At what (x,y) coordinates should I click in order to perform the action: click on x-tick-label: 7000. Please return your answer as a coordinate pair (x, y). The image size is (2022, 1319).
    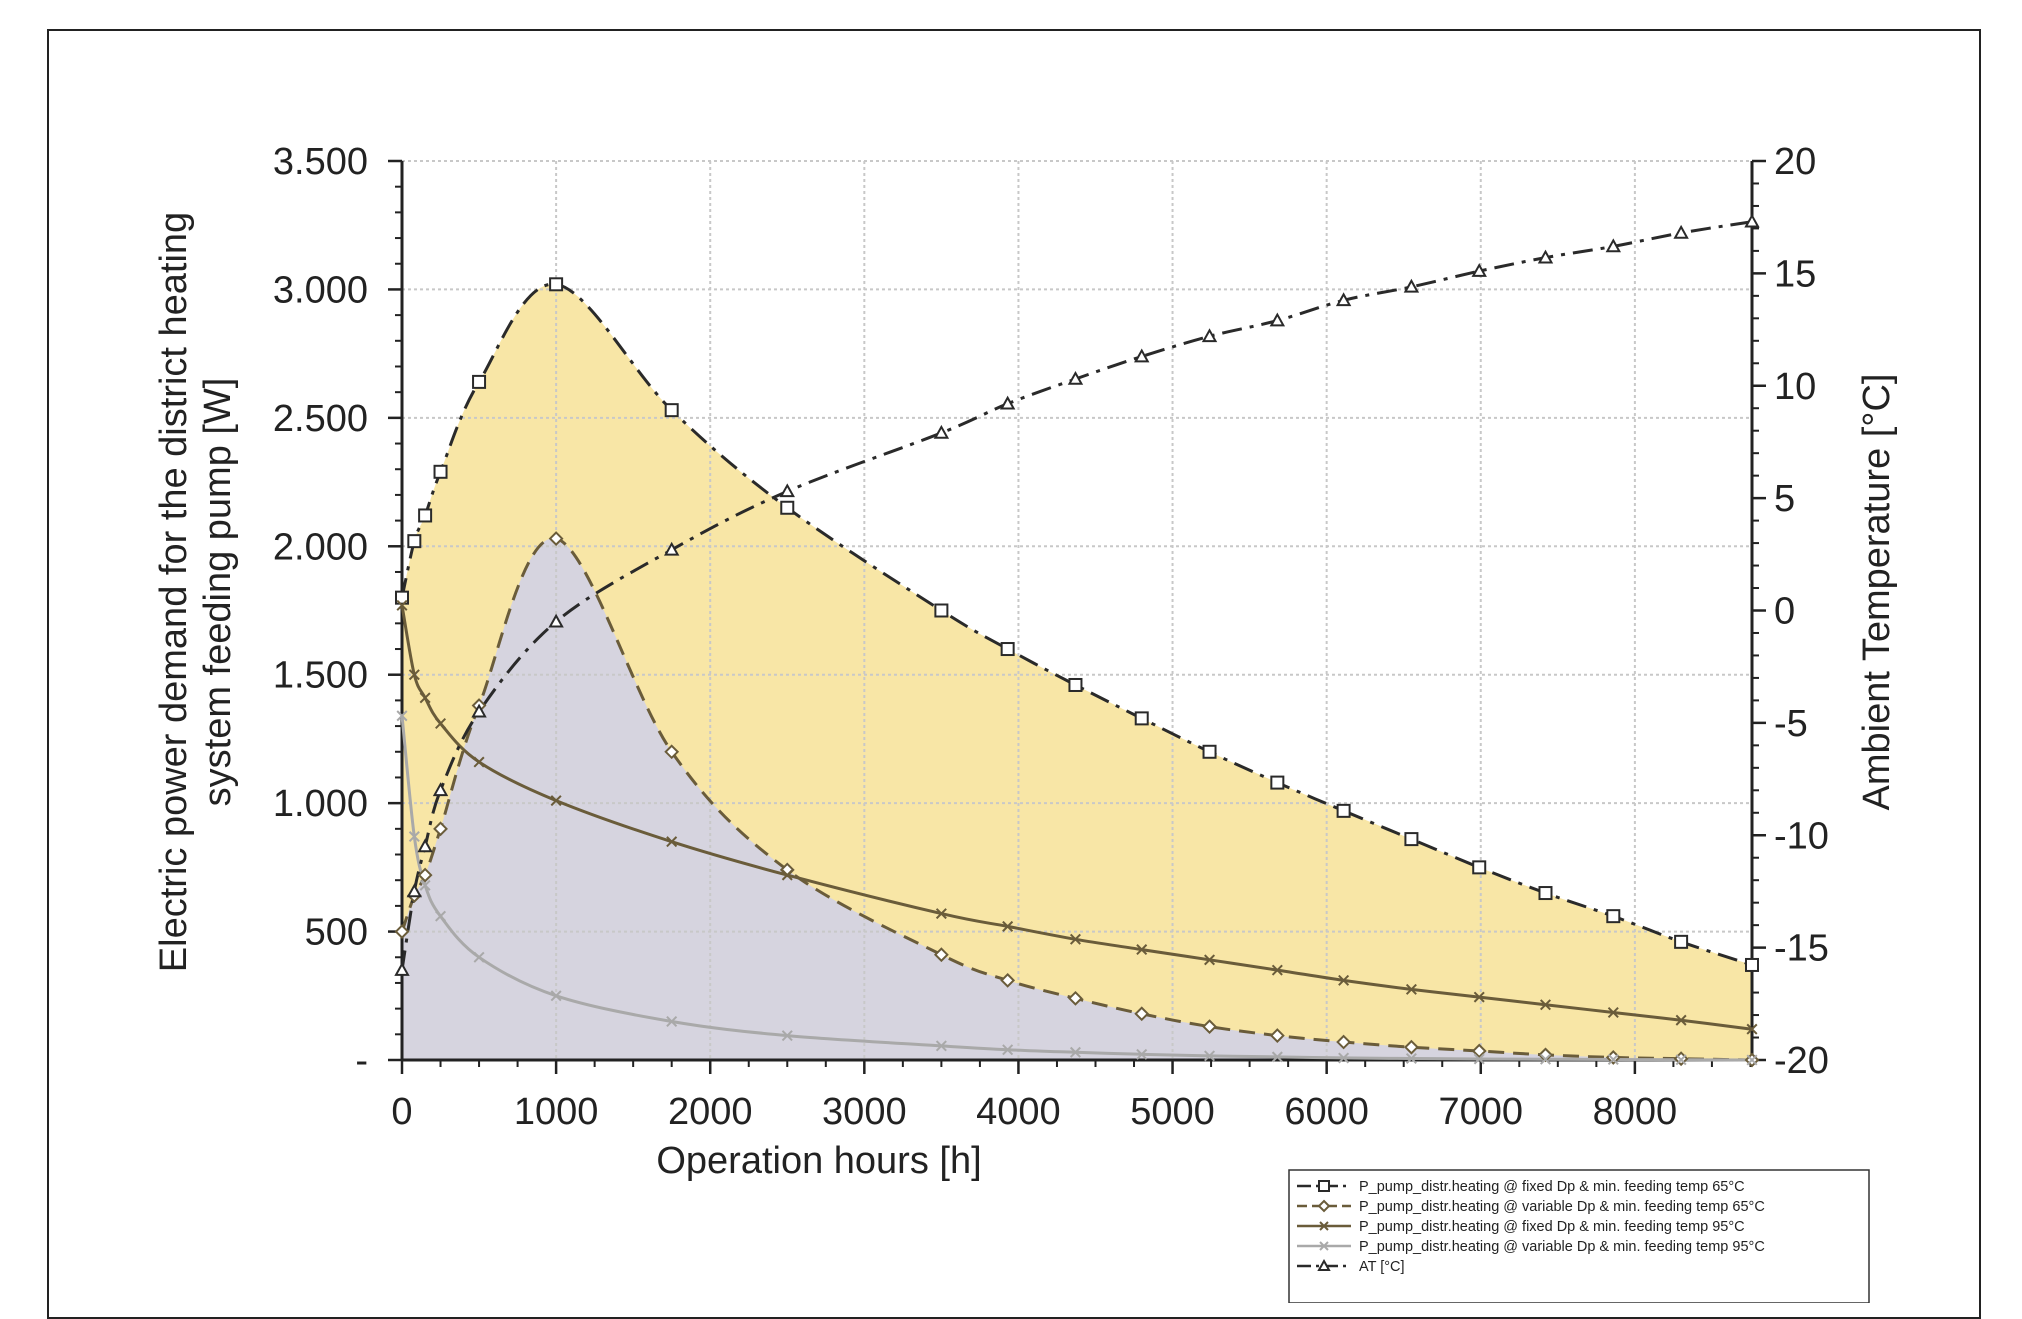
    Looking at the image, I should click on (1480, 1112).